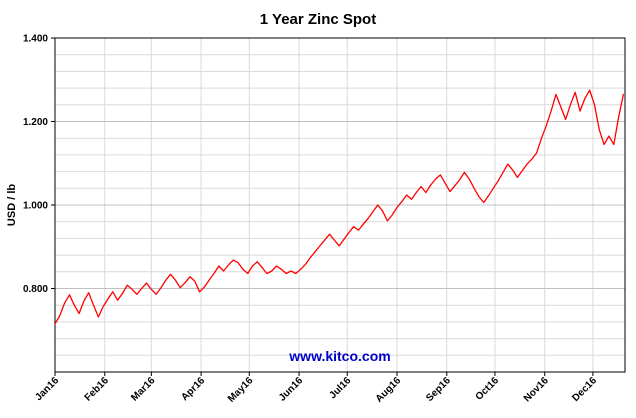 This screenshot has width=636, height=418. Describe the element at coordinates (35, 122) in the screenshot. I see `y-tick-label: 1.200` at that location.